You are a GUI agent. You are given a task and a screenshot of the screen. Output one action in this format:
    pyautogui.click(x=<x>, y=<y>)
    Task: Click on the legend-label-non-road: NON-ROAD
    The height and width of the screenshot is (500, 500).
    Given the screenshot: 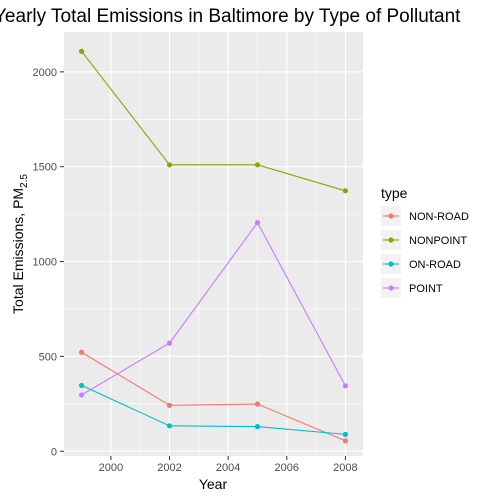 What is the action you would take?
    pyautogui.click(x=439, y=217)
    